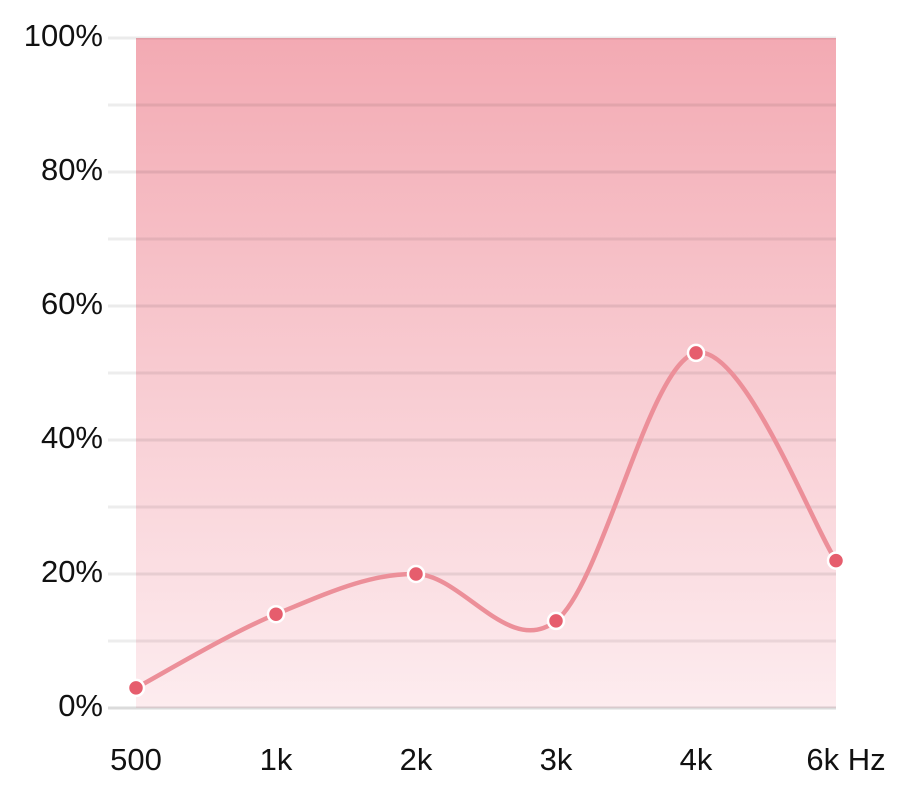  What do you see at coordinates (72, 571) in the screenshot?
I see `y-tick-label: 20%` at bounding box center [72, 571].